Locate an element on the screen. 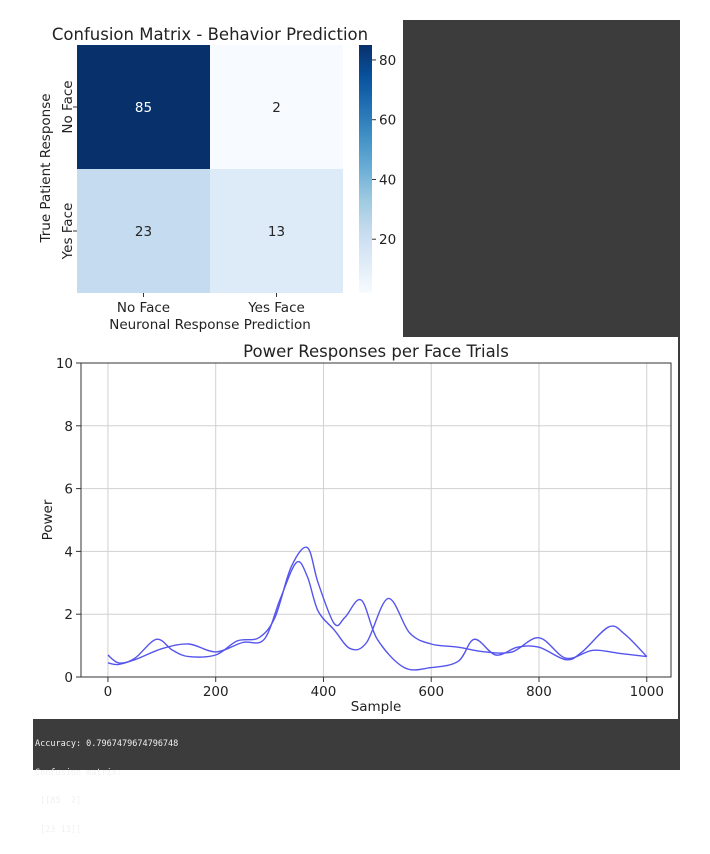 The width and height of the screenshot is (710, 854). heatmap-cell-value: 85 is located at coordinates (143, 108).